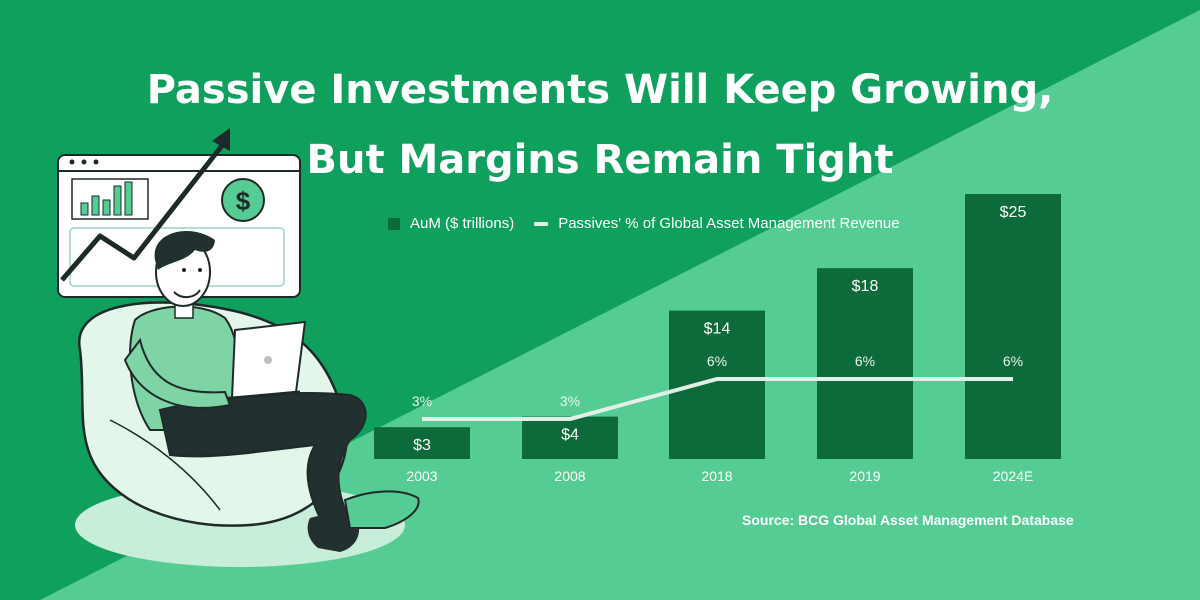  I want to click on person-legs, so click(262, 461).